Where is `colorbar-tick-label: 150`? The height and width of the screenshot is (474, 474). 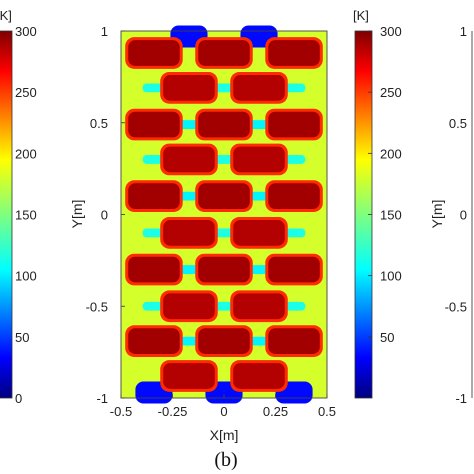 colorbar-tick-label: 150 is located at coordinates (391, 215).